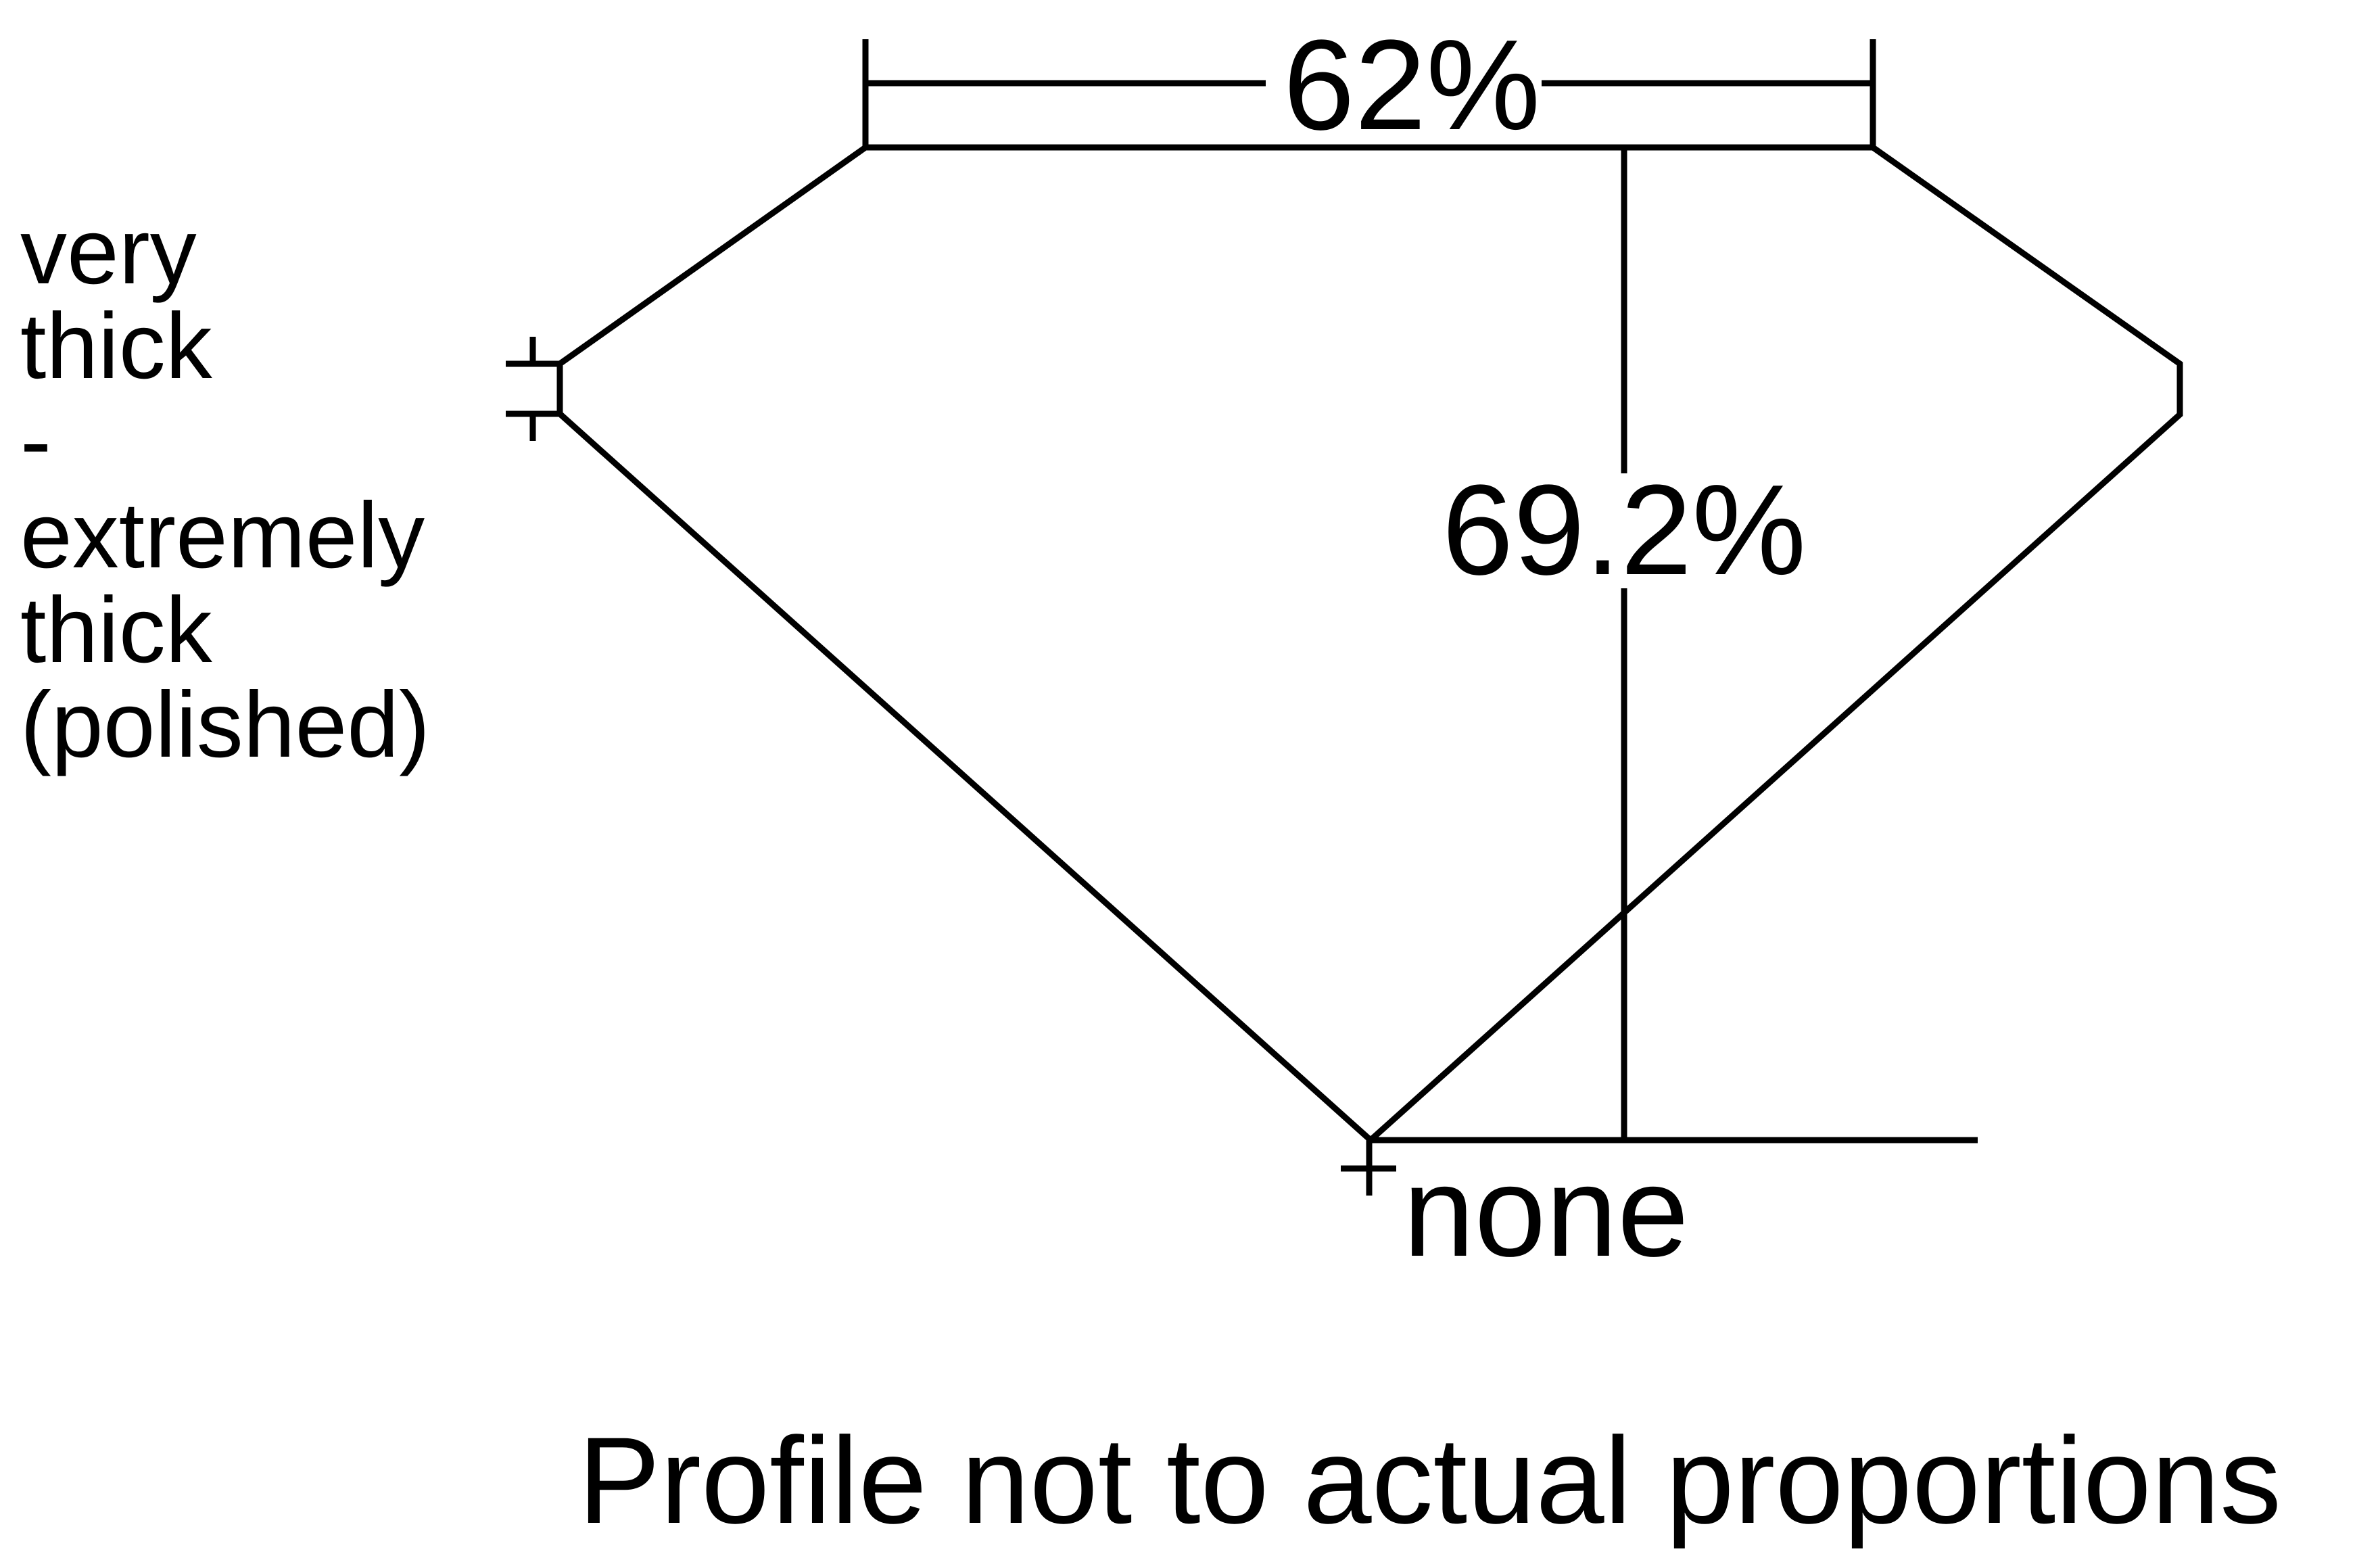  What do you see at coordinates (225, 488) in the screenshot?
I see `girdle-thickness-label: very thick - extremely thick (polished)` at bounding box center [225, 488].